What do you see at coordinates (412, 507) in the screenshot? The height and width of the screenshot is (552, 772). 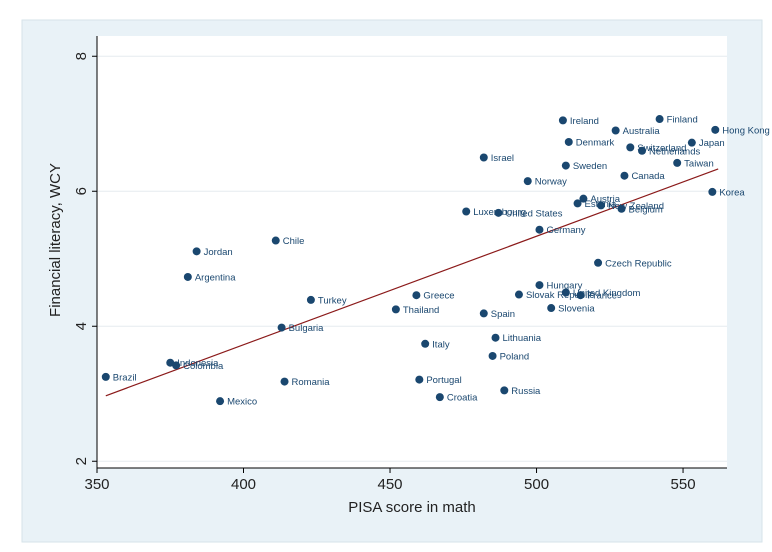 I see `x-axis-title: PISA score in math` at bounding box center [412, 507].